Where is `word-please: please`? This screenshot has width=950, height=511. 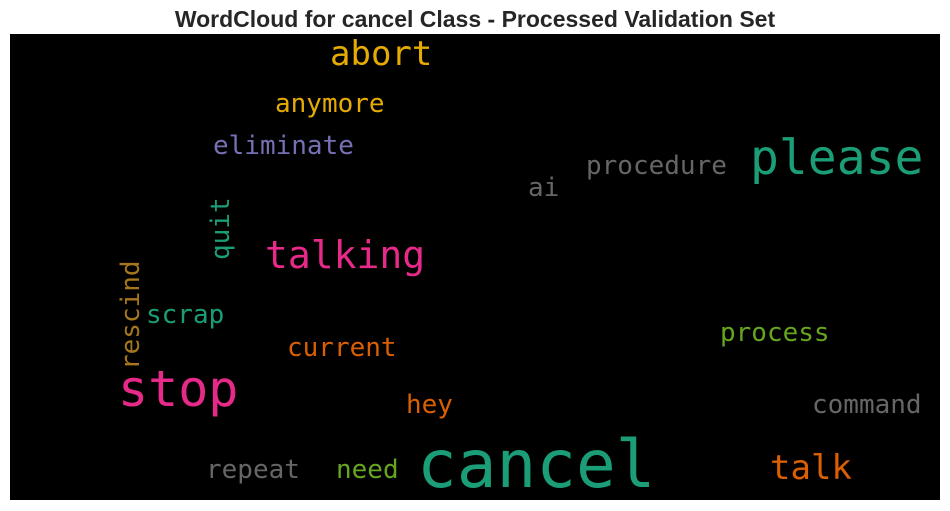 word-please: please is located at coordinates (837, 158).